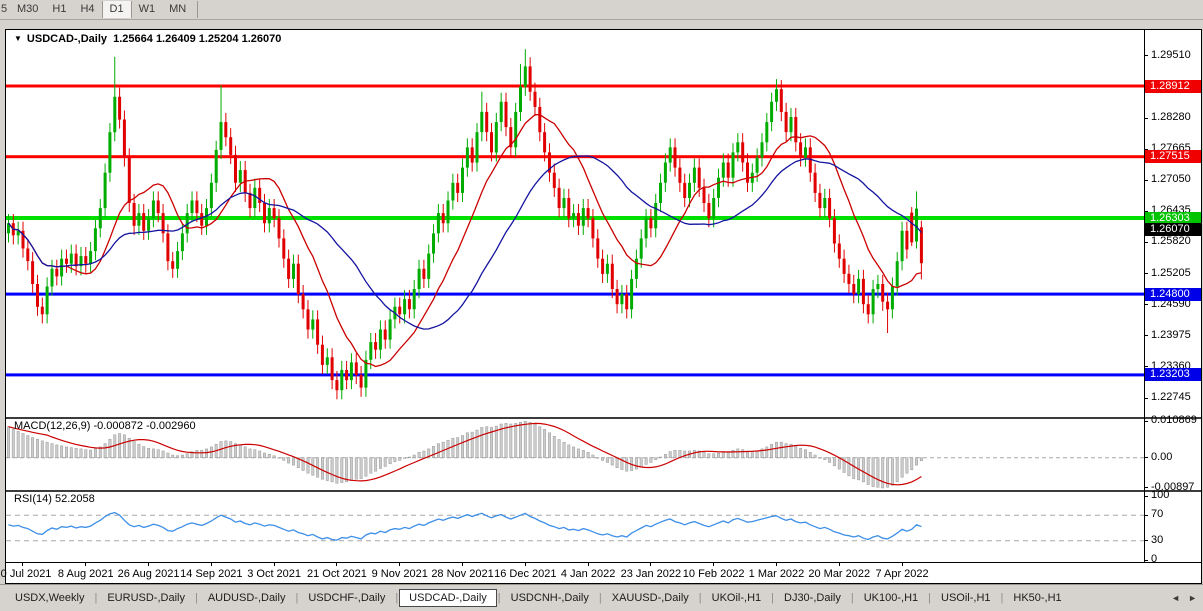 Image resolution: width=1203 pixels, height=611 pixels. Describe the element at coordinates (1174, 420) in the screenshot. I see `macd-axis-label: 0.010869` at that location.